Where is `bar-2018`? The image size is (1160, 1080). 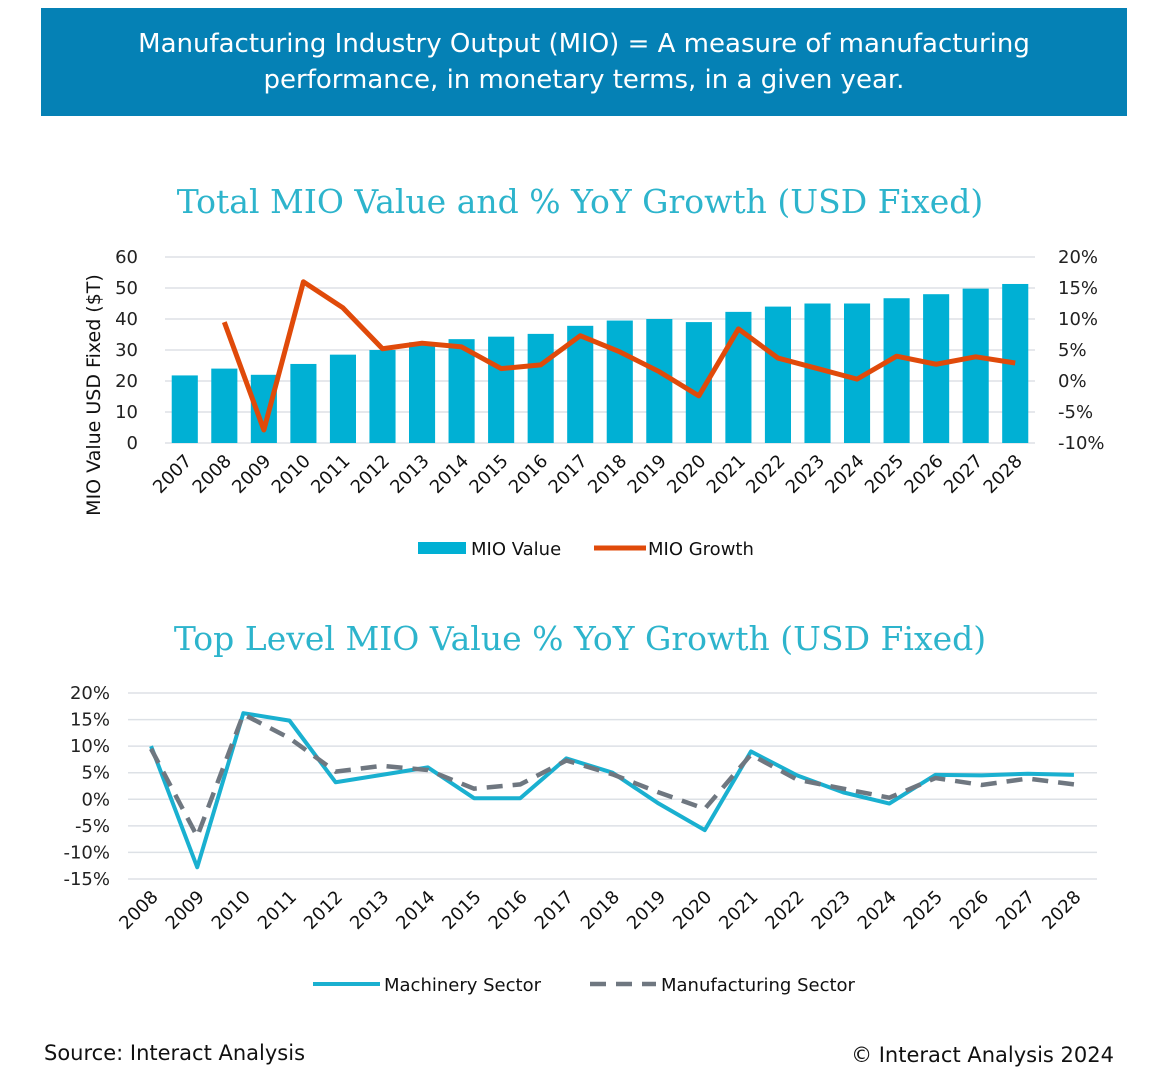 bar-2018 is located at coordinates (619, 381).